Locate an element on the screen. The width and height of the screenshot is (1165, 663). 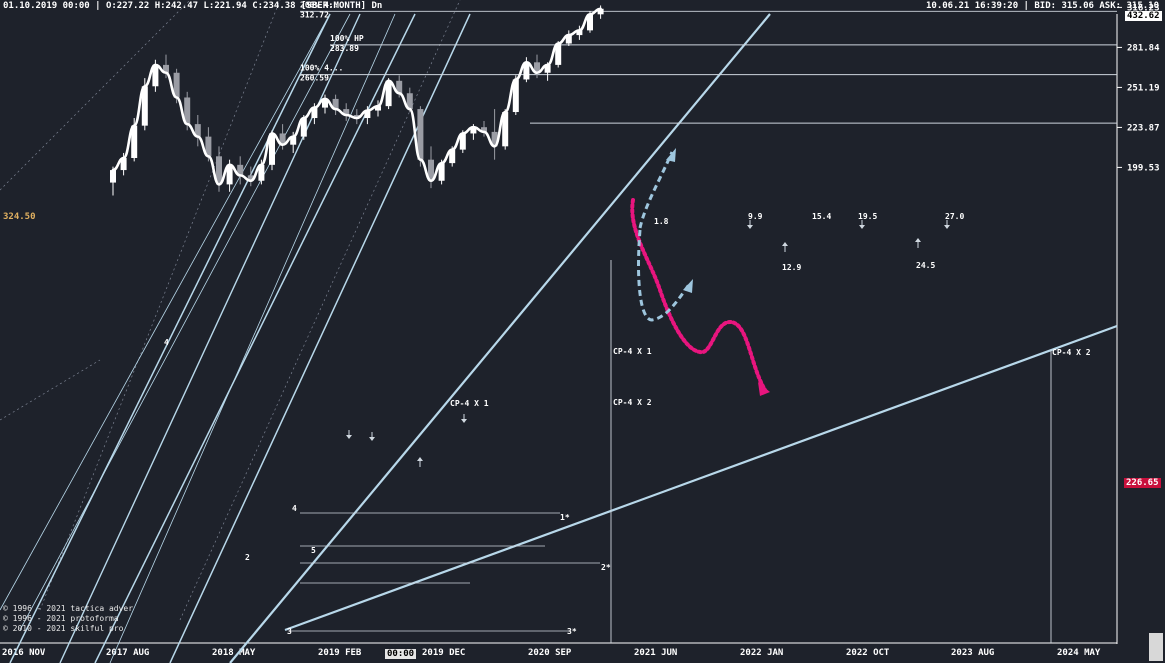
copyright-line-3: © 2010 - 2021 skilful pro is located at coordinates (63, 628).